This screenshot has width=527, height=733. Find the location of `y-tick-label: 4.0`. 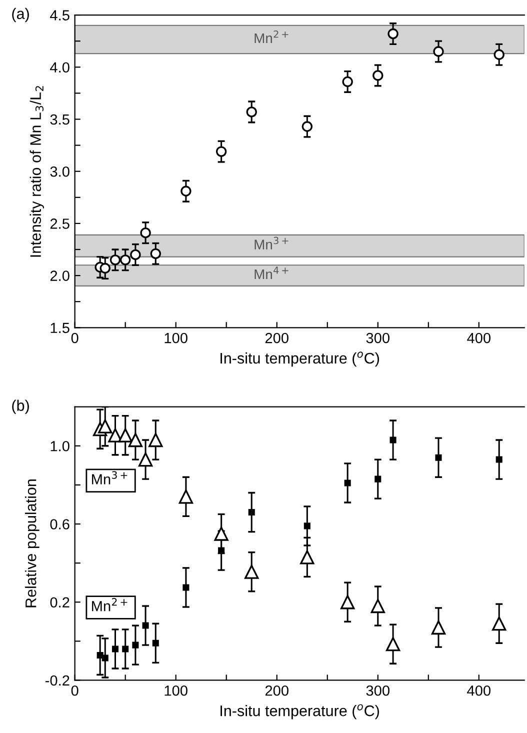

y-tick-label: 4.0 is located at coordinates (60, 67).